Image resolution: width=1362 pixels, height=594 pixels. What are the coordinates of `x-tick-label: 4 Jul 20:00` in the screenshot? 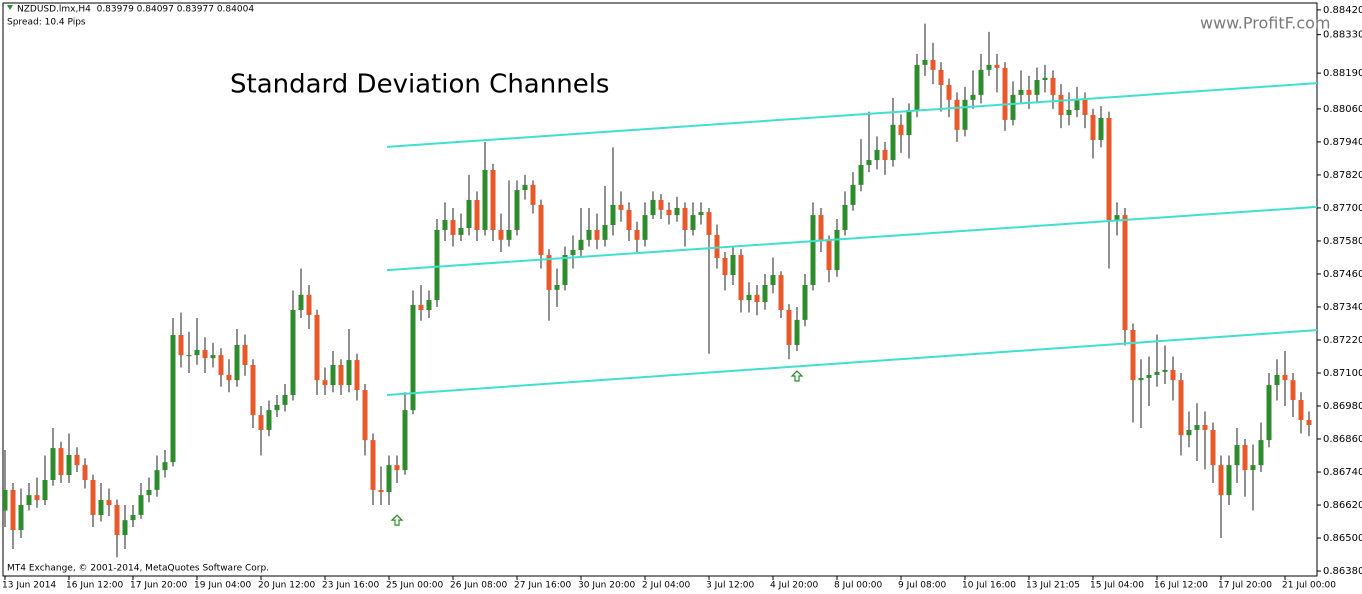 It's located at (794, 586).